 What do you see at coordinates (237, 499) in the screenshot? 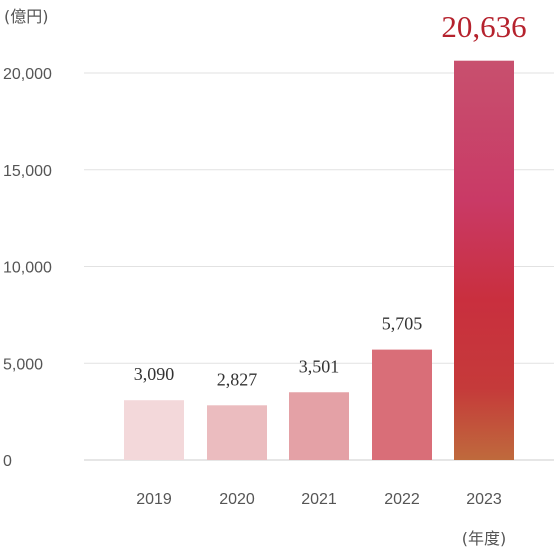
I see `x-tick-label: 2020` at bounding box center [237, 499].